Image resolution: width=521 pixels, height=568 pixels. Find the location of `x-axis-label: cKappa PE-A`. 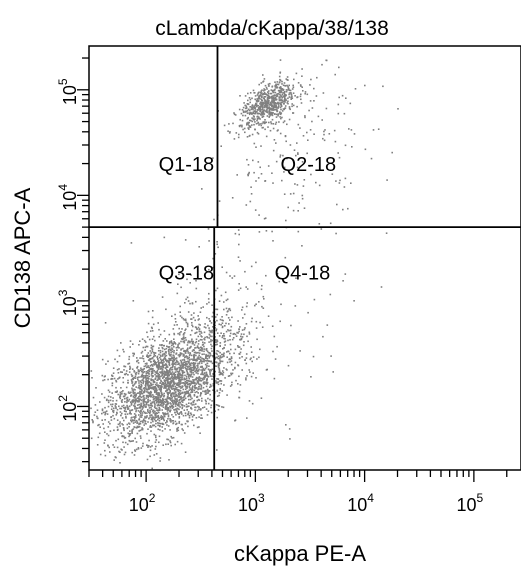

x-axis-label: cKappa PE-A is located at coordinates (300, 553).